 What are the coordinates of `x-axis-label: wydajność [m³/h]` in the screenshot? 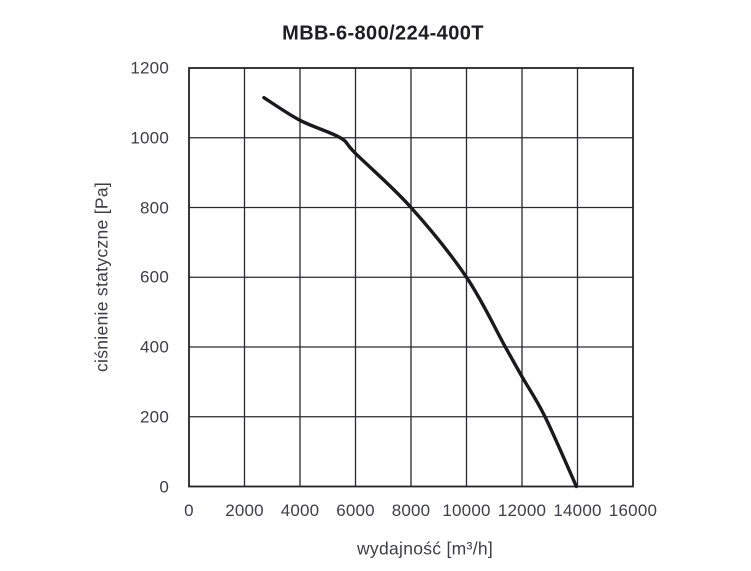 It's located at (425, 548).